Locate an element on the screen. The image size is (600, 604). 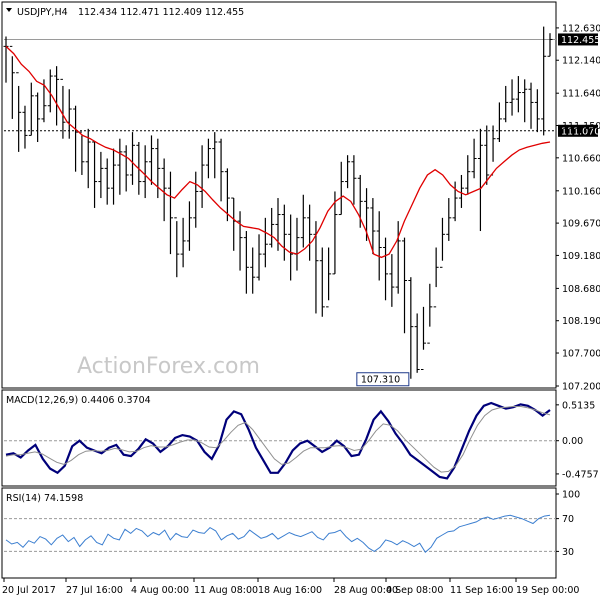
time-tick-label: 27 Jul 16:00 is located at coordinates (94, 590).